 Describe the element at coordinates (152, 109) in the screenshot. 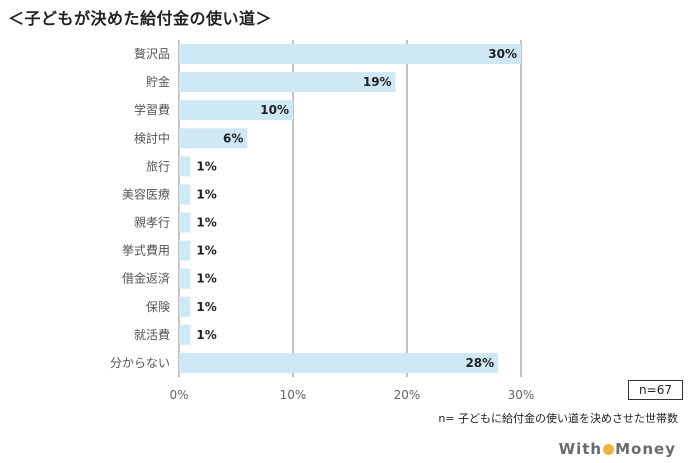

I see `category-label: 学習費` at that location.